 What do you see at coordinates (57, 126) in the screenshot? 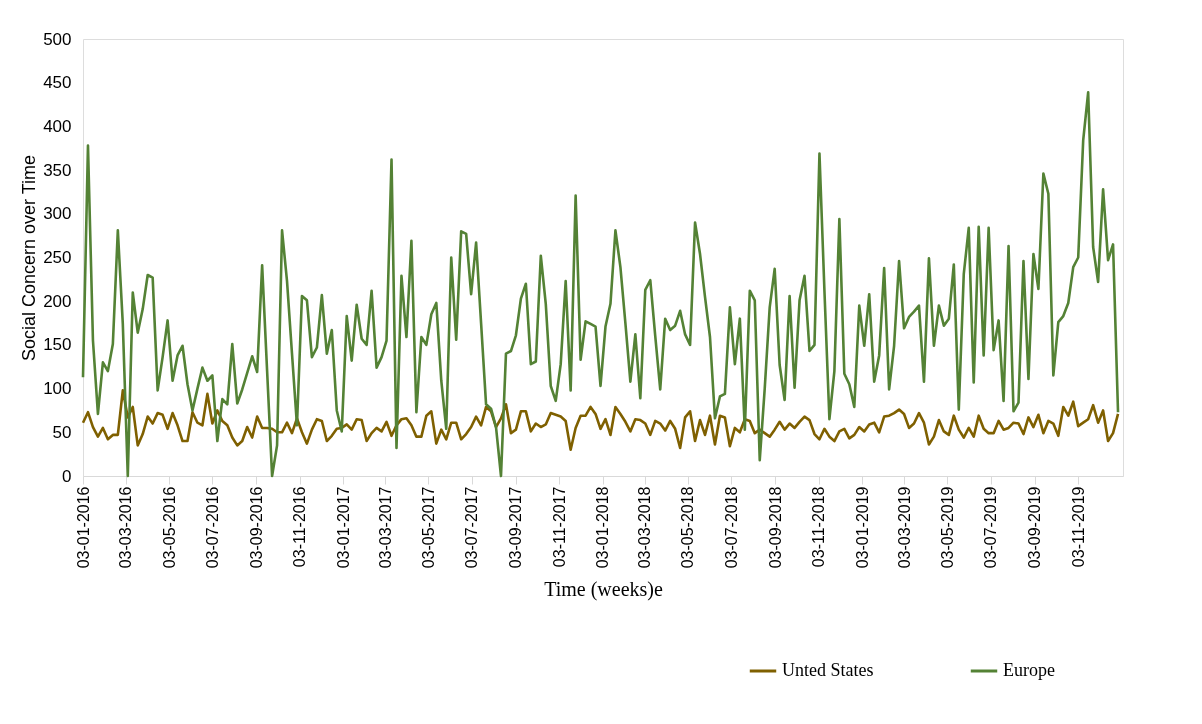
I see `y-tick-label: 400` at bounding box center [57, 126].